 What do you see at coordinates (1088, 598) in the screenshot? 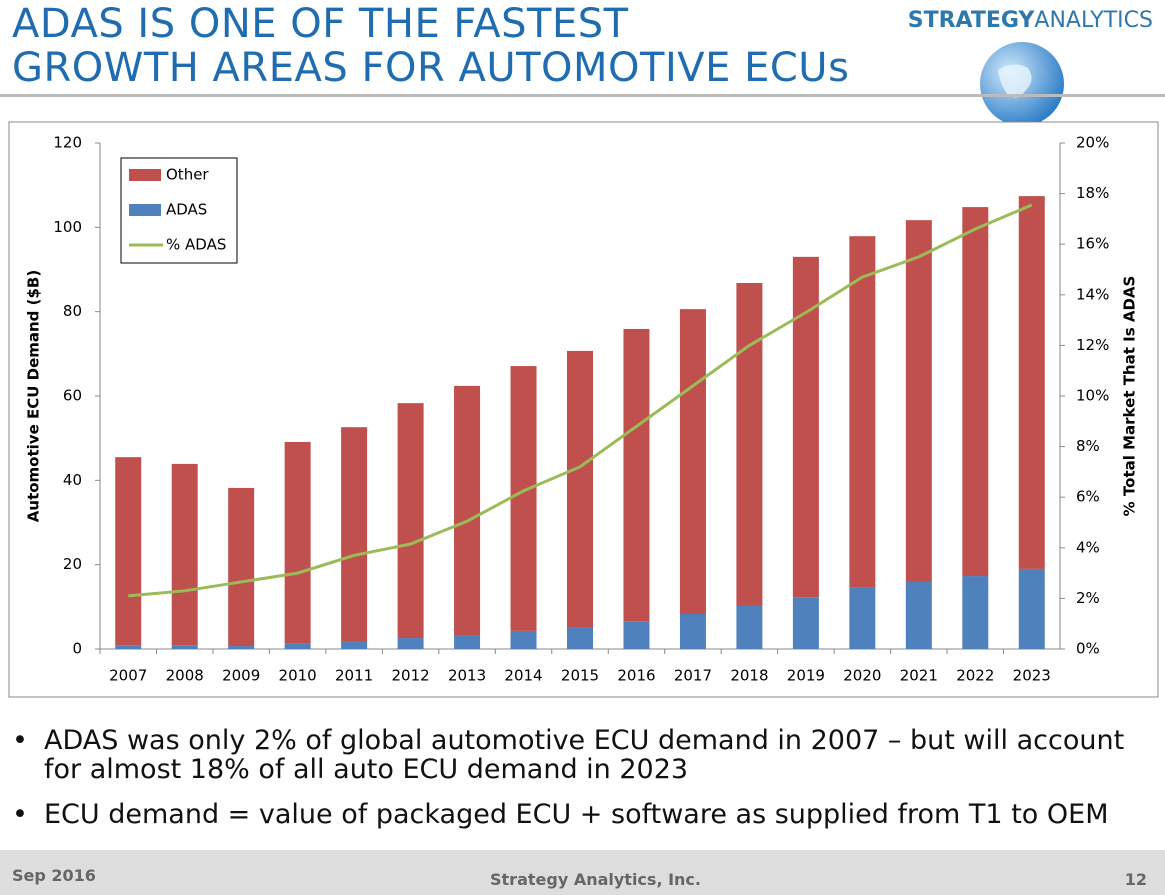
I see `y2-tick-label: 2%` at bounding box center [1088, 598].